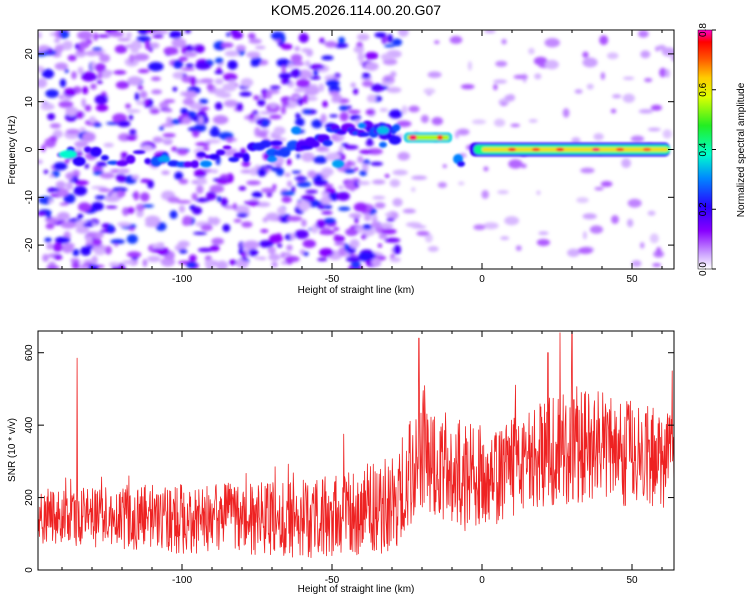  I want to click on snr-xlabel: Height of straight line (km), so click(356, 589).